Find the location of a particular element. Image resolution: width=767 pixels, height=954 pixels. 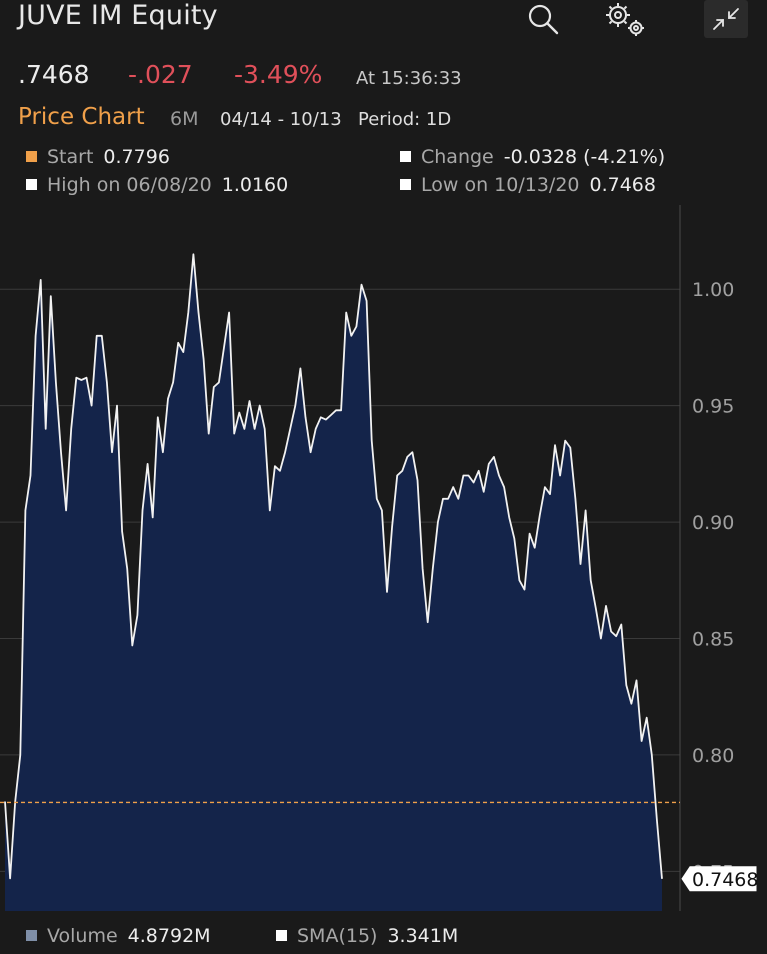

high-value: 1.0160 is located at coordinates (255, 185).